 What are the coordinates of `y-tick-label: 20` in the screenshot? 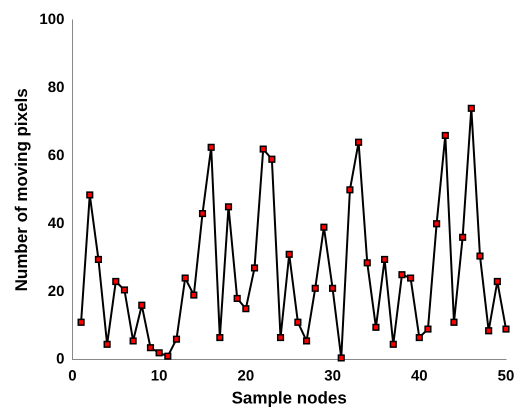 It's located at (56, 291).